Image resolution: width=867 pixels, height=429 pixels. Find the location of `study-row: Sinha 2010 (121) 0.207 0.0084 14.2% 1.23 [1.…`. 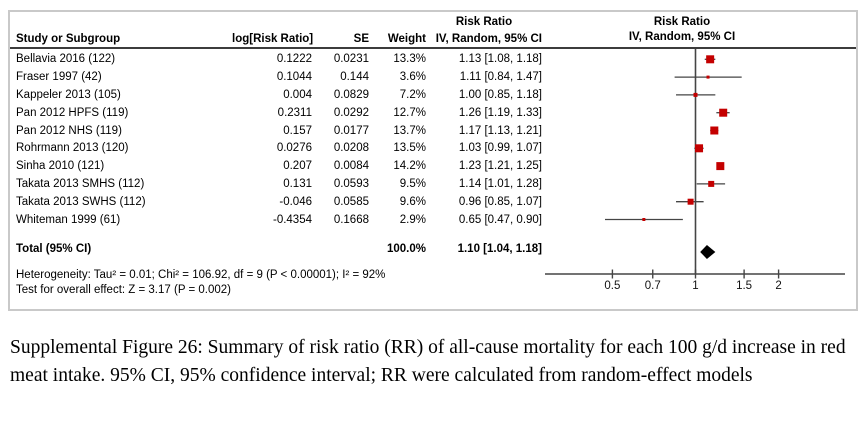

study-row: Sinha 2010 (121) 0.207 0.0084 14.2% 1.23 [1.… is located at coordinates (280, 166).